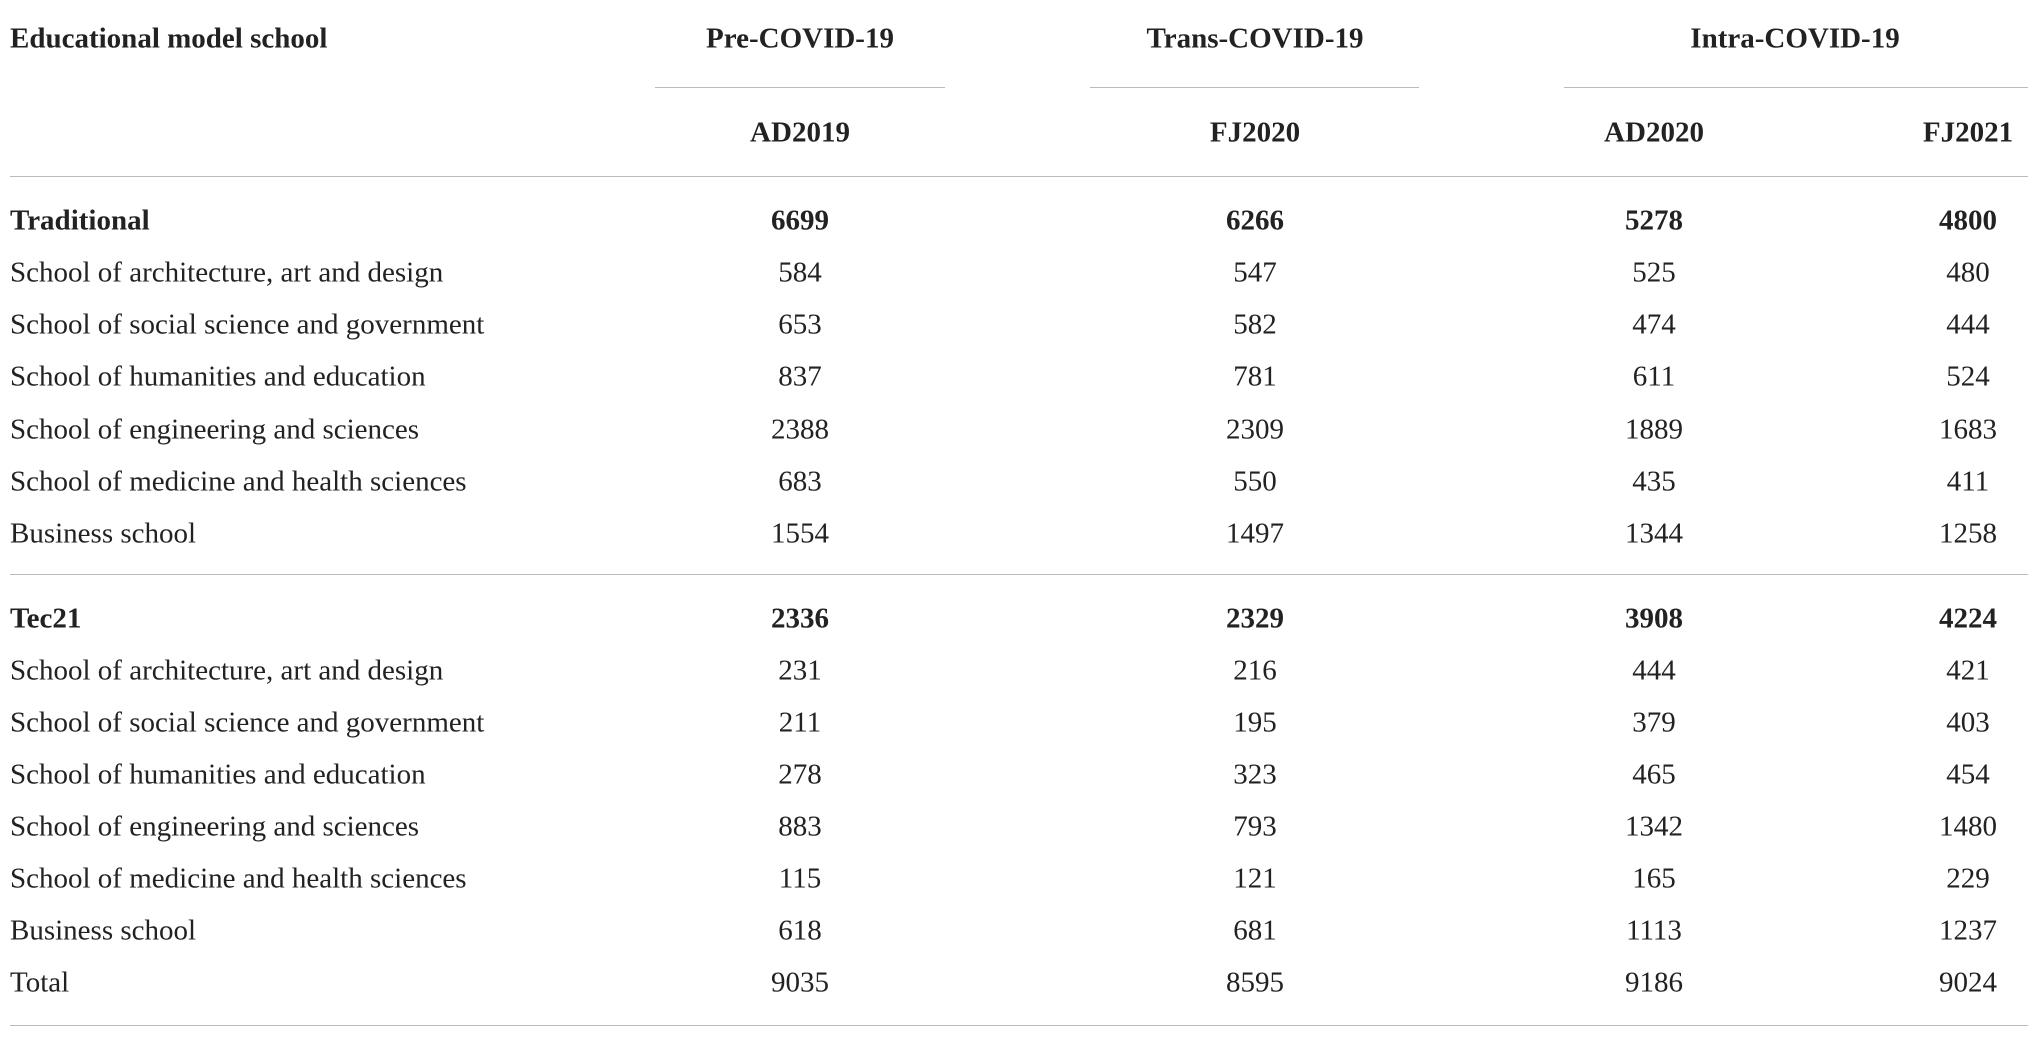  Describe the element at coordinates (1255, 38) in the screenshot. I see `group-header: Trans-COVID-19` at that location.